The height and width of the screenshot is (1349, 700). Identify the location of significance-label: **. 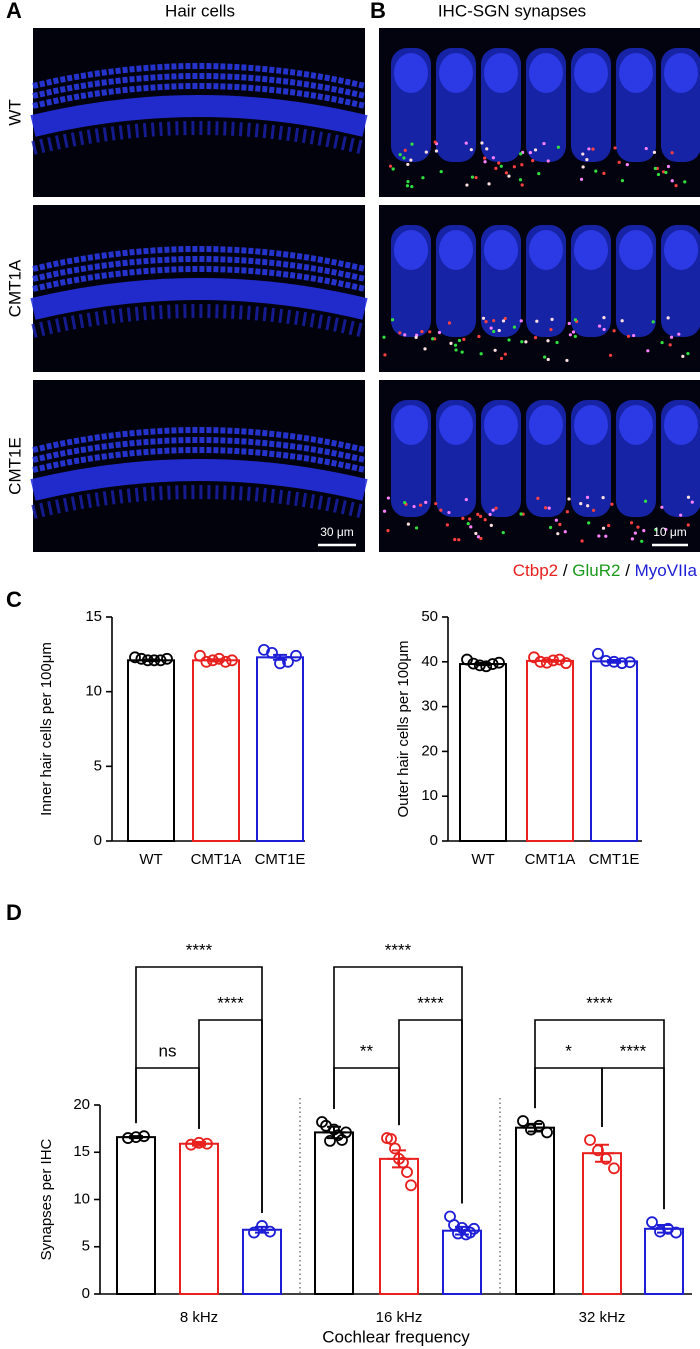
(367, 1050).